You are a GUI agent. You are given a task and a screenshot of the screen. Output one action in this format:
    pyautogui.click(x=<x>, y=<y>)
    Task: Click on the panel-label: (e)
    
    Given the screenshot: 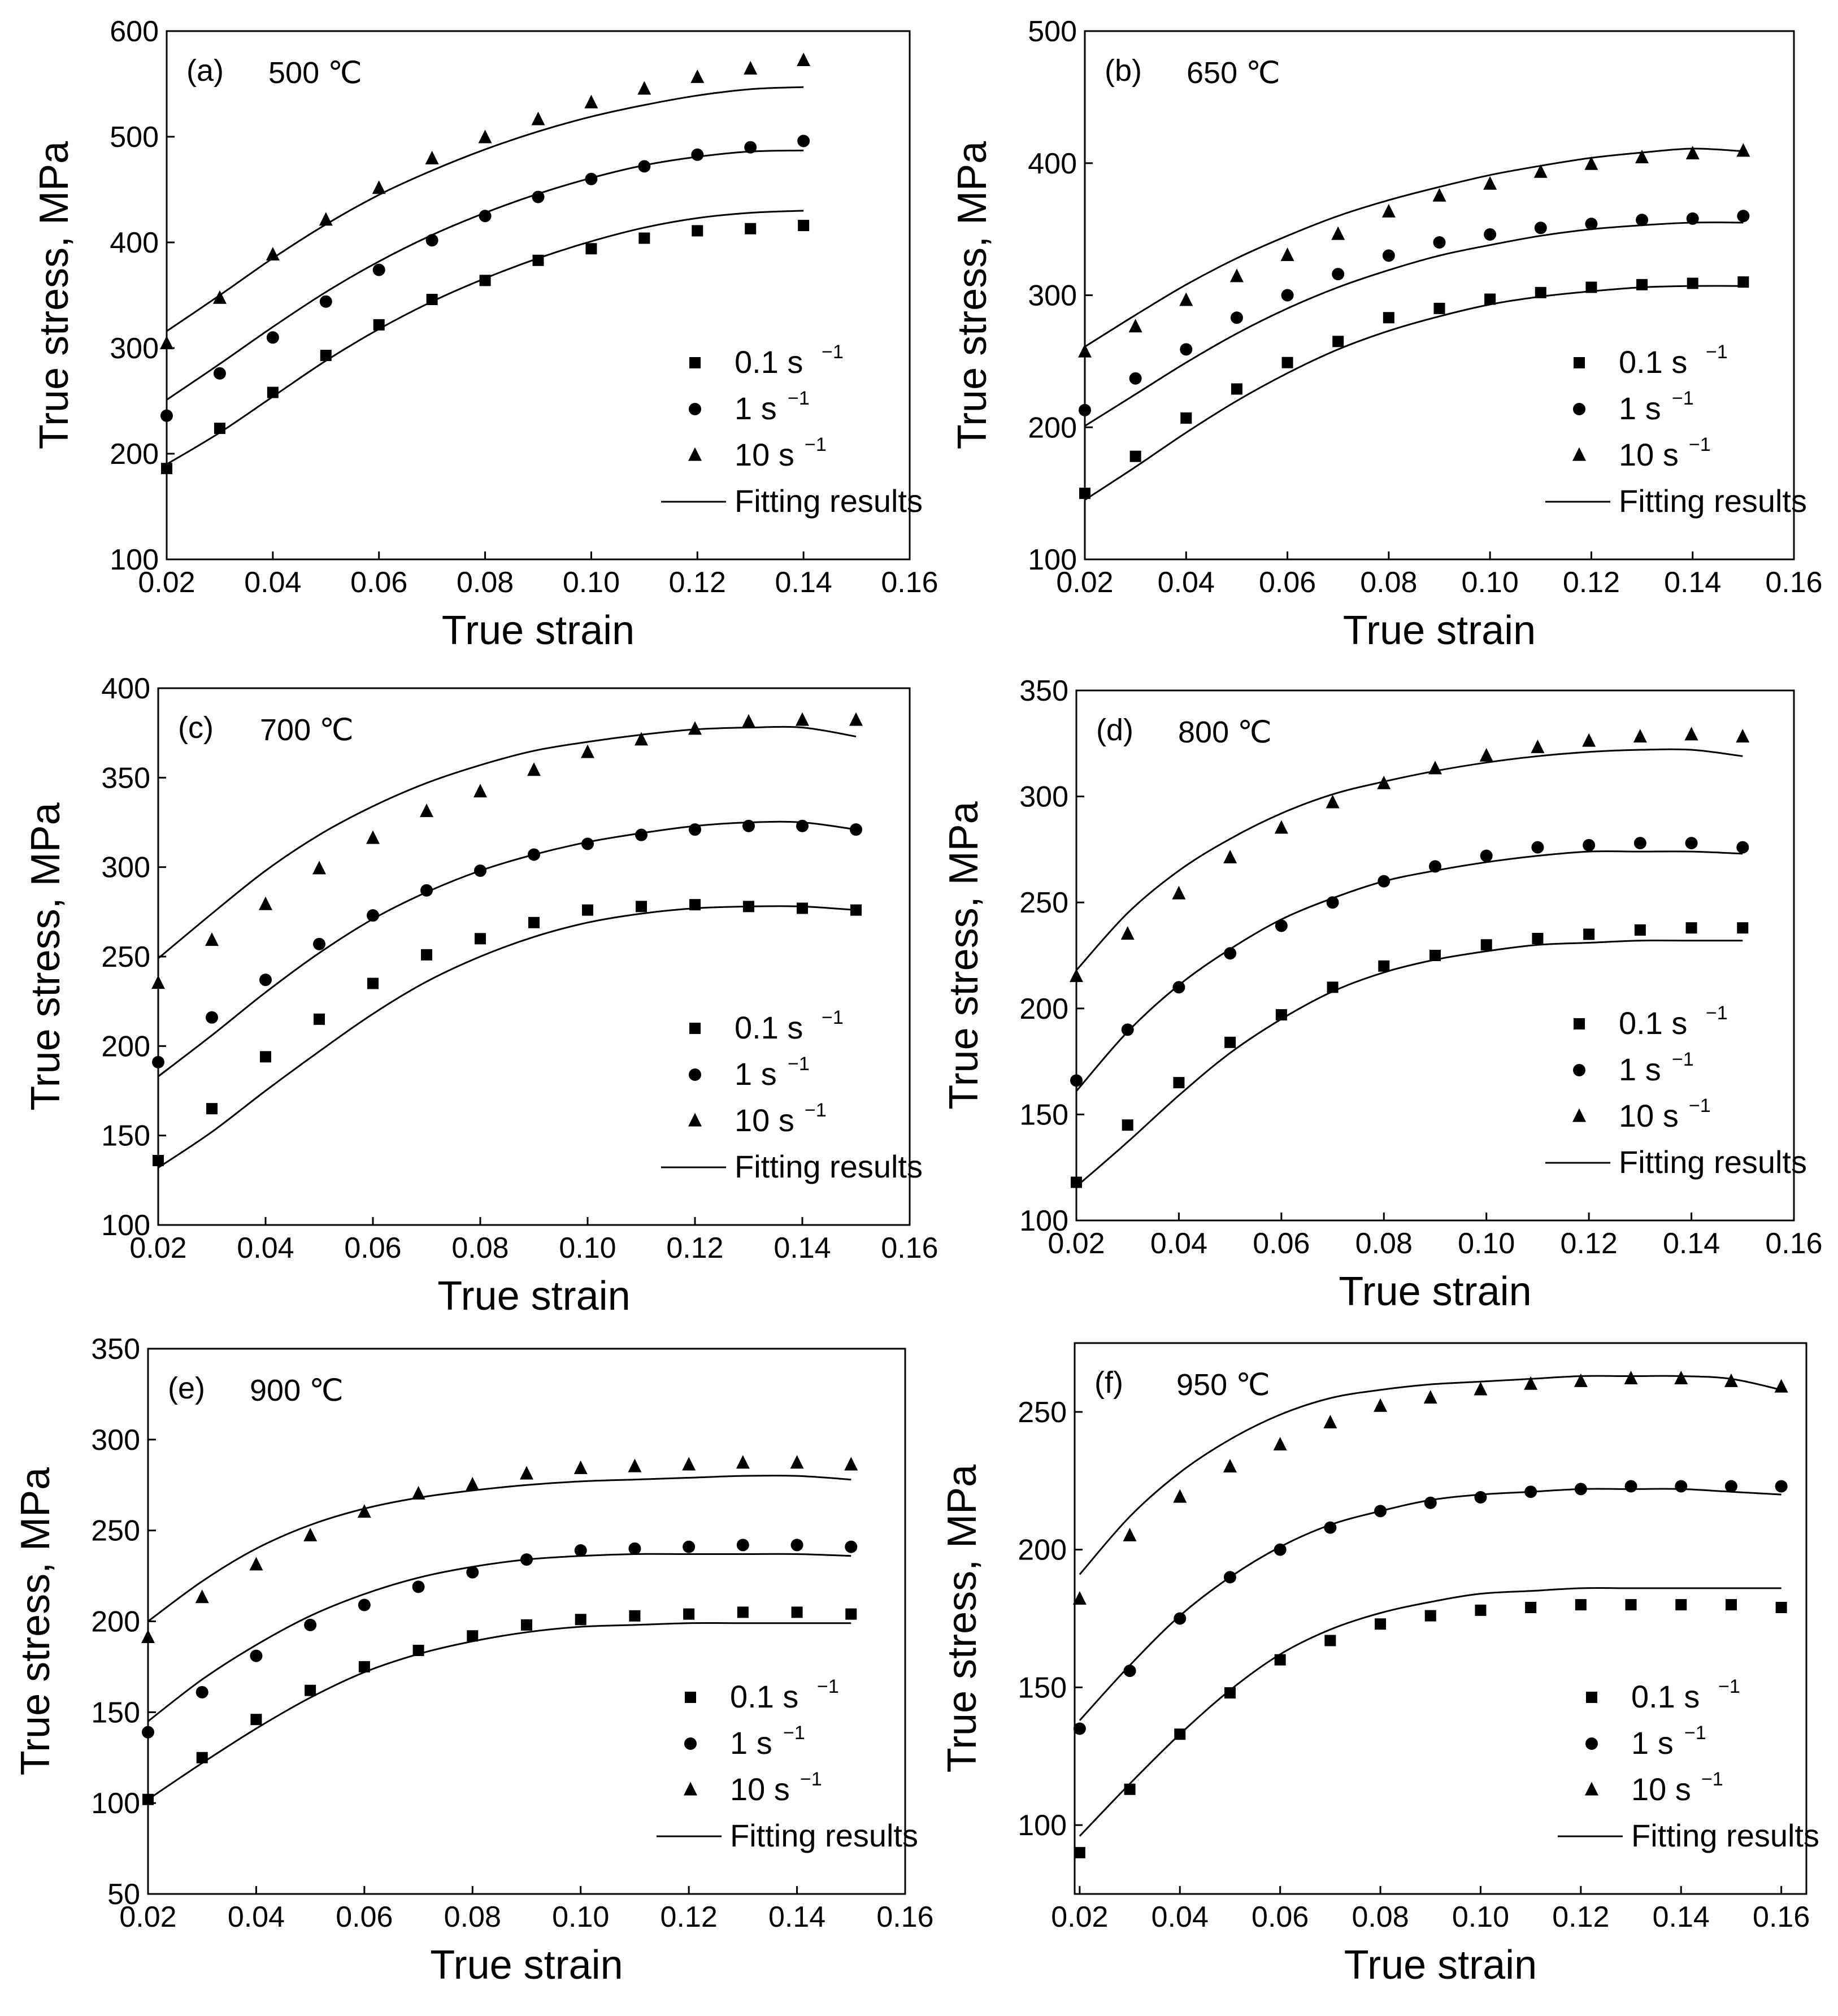 What is the action you would take?
    pyautogui.click(x=186, y=1388)
    